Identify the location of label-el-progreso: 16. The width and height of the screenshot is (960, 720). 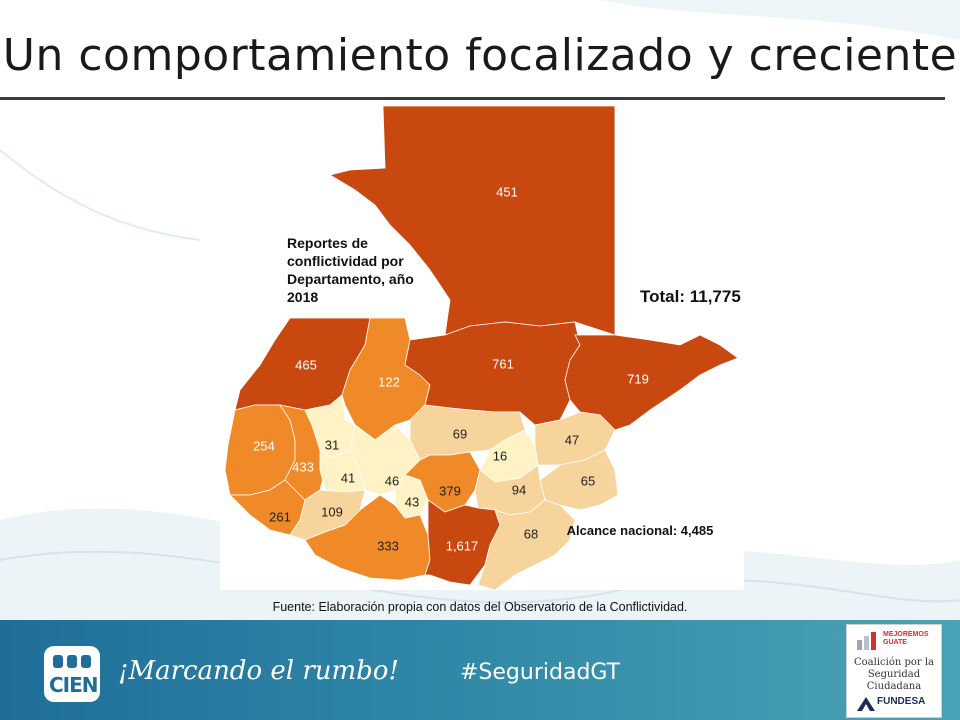
(500, 455).